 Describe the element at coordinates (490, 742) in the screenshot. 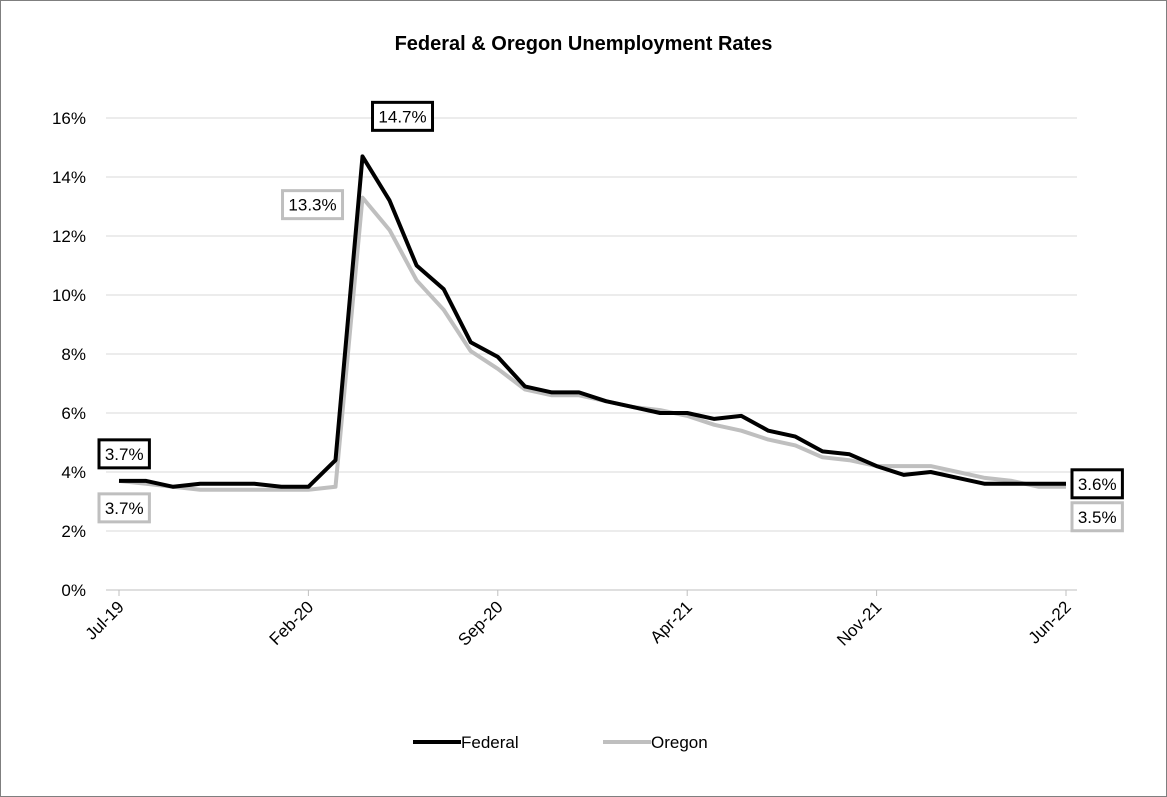

I see `legend-label-federal: Federal` at that location.